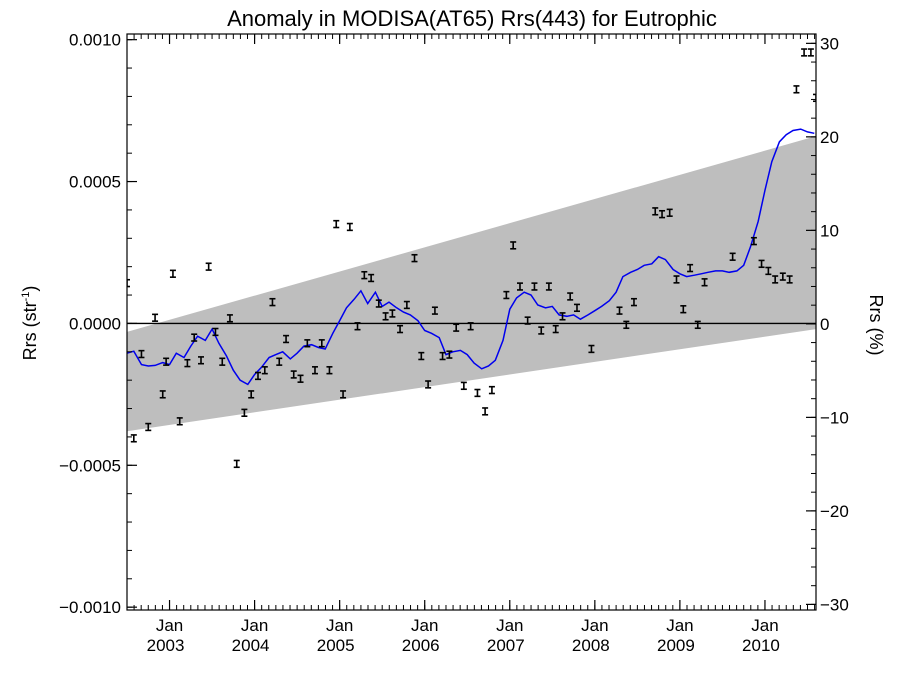 The height and width of the screenshot is (675, 900). What do you see at coordinates (30, 330) in the screenshot?
I see `y-axis-left-title-main: Rrs (str` at bounding box center [30, 330].